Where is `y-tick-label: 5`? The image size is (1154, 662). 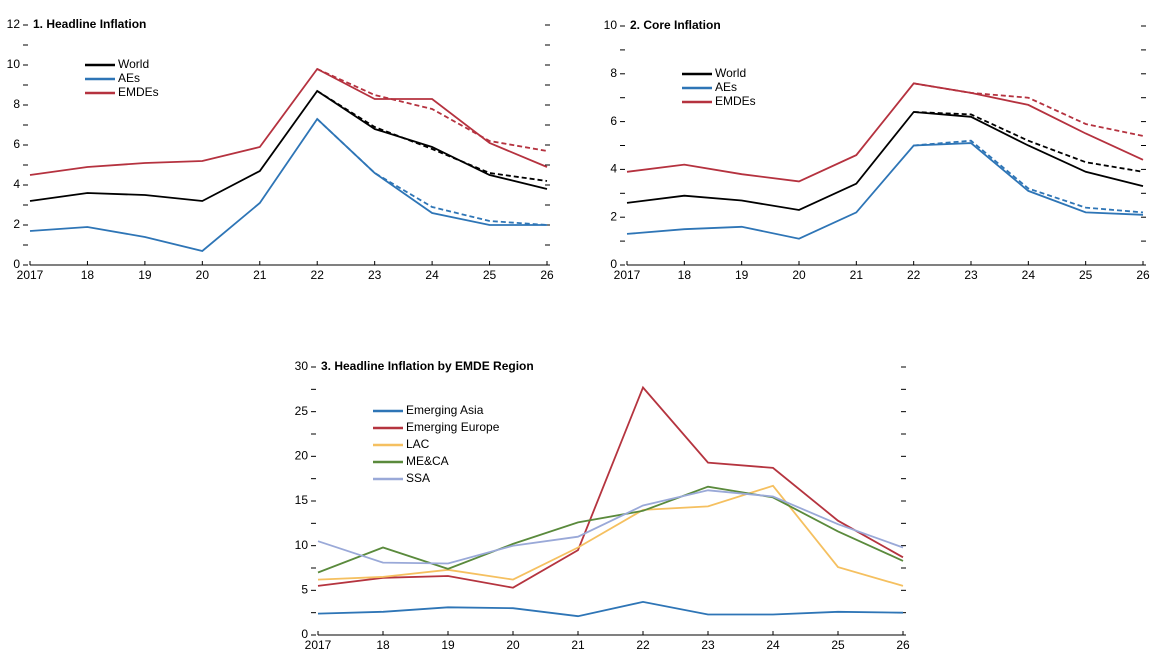
y-tick-label: 5 is located at coordinates (304, 590).